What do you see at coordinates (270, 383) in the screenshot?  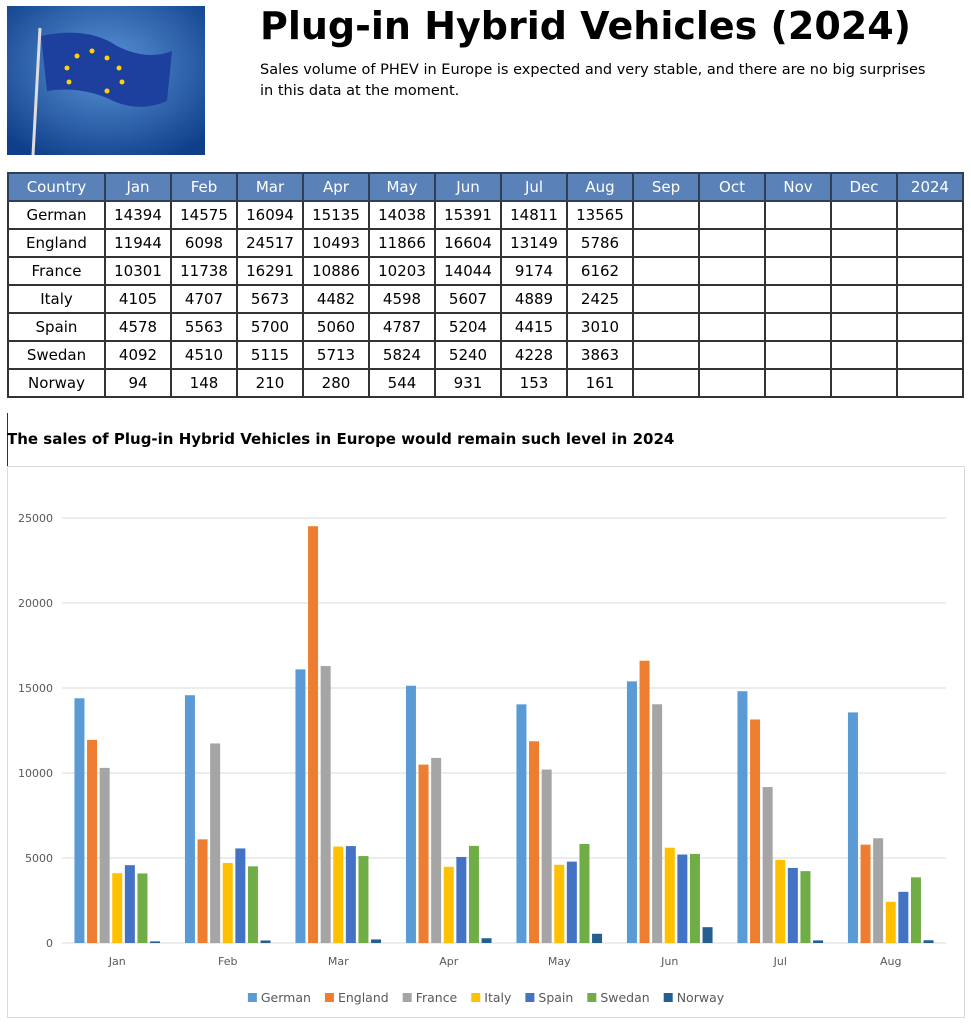 I see `value-cell: 210` at bounding box center [270, 383].